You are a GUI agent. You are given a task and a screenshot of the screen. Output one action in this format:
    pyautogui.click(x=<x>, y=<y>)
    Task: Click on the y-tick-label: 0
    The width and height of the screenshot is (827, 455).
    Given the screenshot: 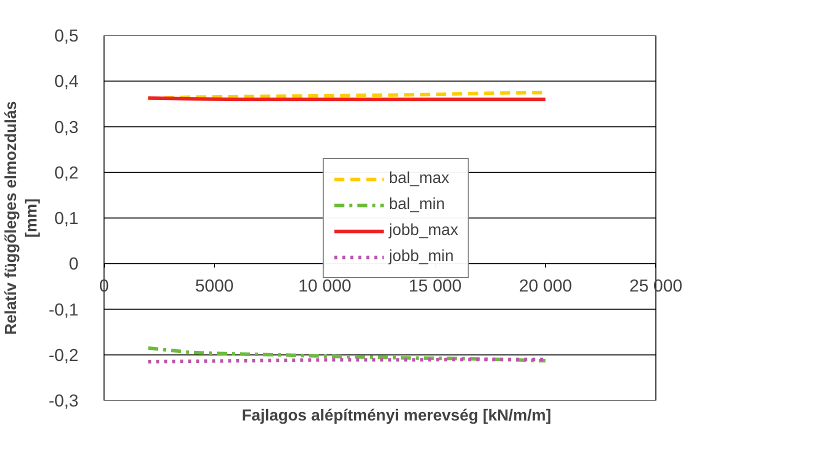 What is the action you would take?
    pyautogui.click(x=73, y=264)
    